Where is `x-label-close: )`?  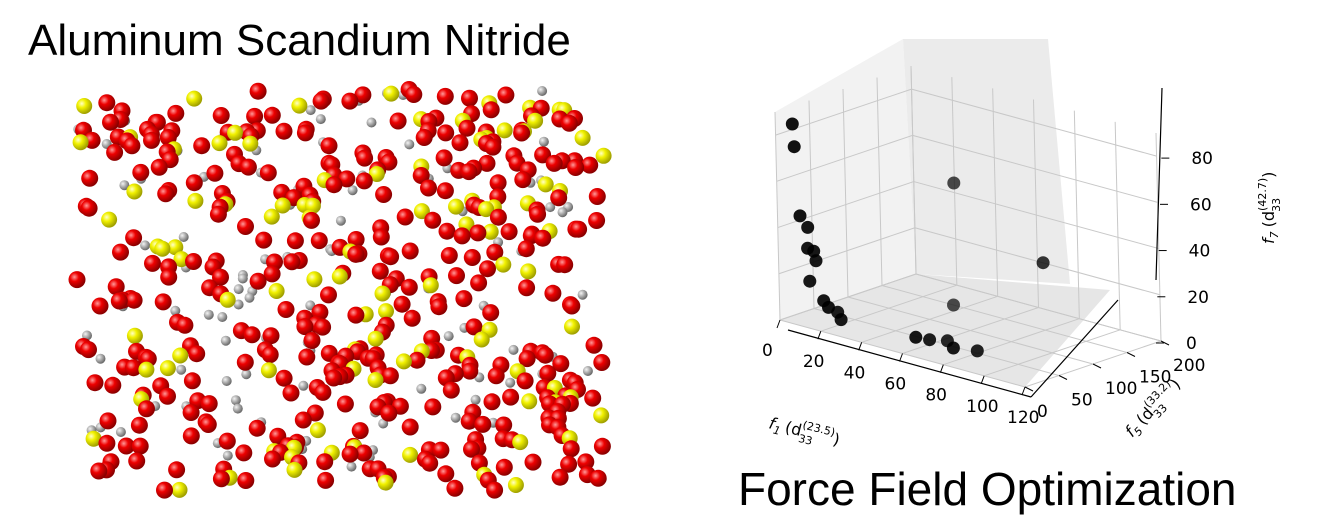 x-label-close: ) is located at coordinates (836, 439).